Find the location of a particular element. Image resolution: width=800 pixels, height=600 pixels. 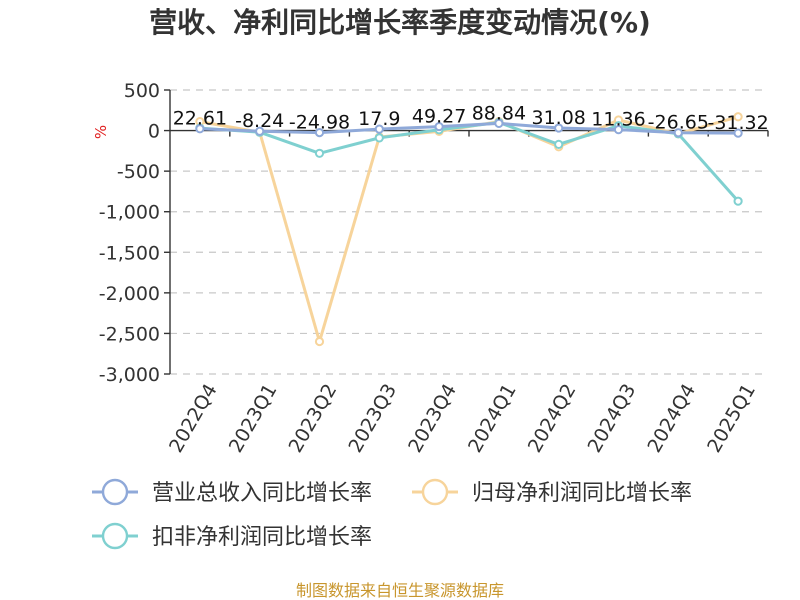

legend-item-0: 营业总收入同比增长率 is located at coordinates (232, 492).